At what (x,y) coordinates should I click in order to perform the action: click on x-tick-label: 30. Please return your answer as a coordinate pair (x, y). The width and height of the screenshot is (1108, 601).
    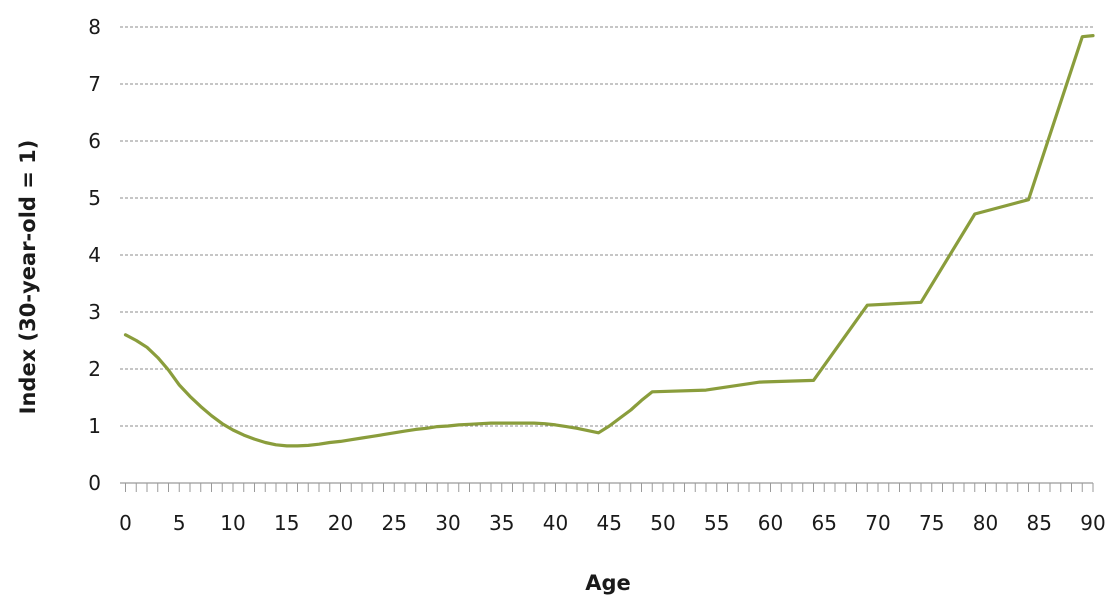
    Looking at the image, I should click on (447, 523).